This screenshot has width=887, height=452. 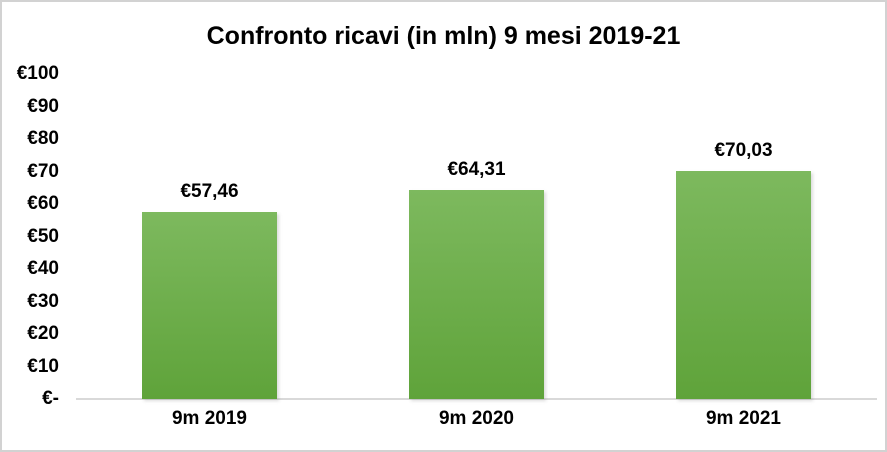 I want to click on y-tick-label: €-, so click(x=50, y=398).